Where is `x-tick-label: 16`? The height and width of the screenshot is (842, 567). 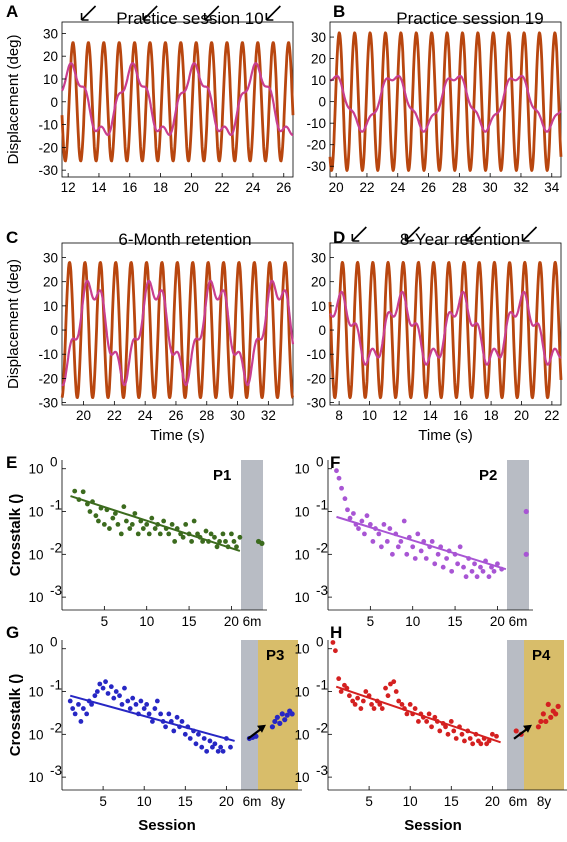
x-tick-label: 16 is located at coordinates (129, 187).